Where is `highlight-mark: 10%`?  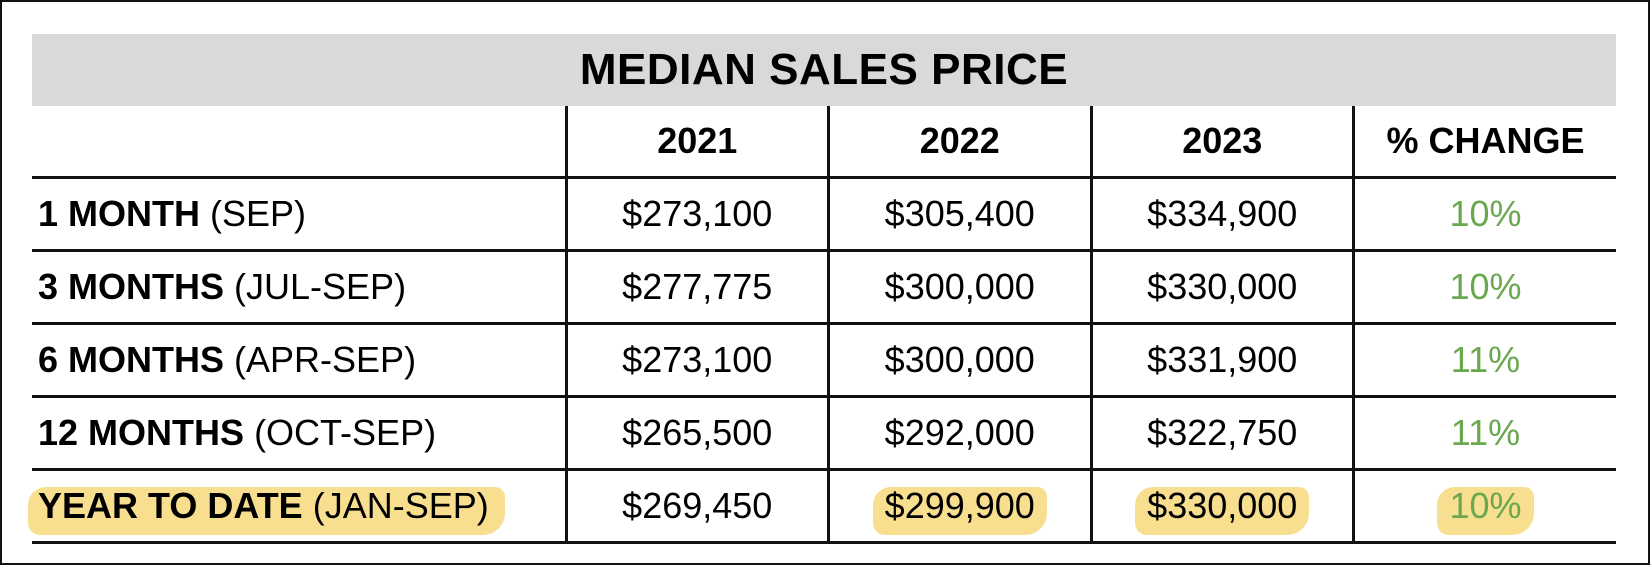 highlight-mark: 10% is located at coordinates (1485, 510).